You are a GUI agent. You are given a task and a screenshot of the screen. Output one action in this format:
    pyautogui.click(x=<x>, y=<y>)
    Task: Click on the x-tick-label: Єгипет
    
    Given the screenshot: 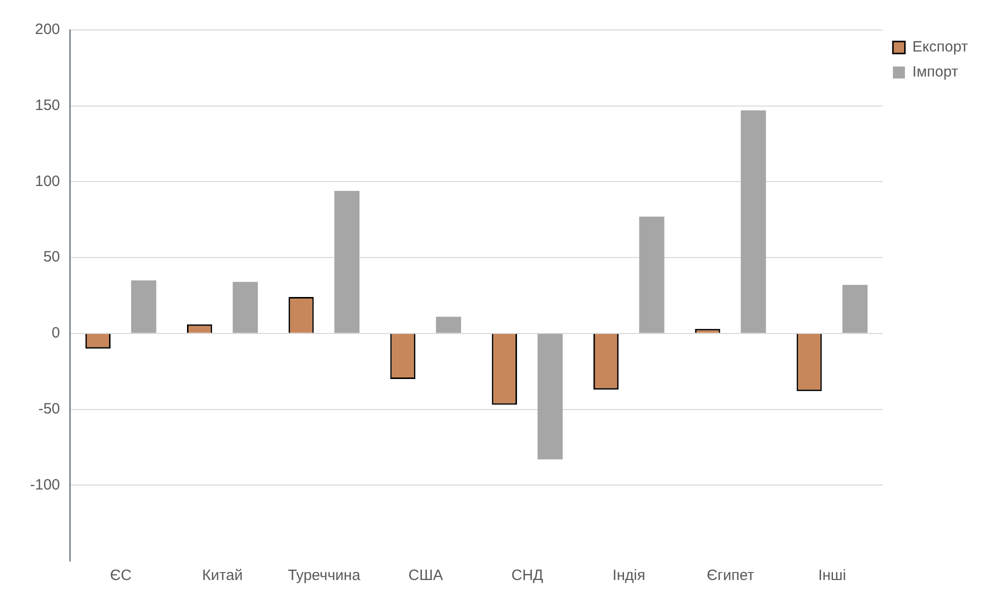 What is the action you would take?
    pyautogui.click(x=730, y=575)
    